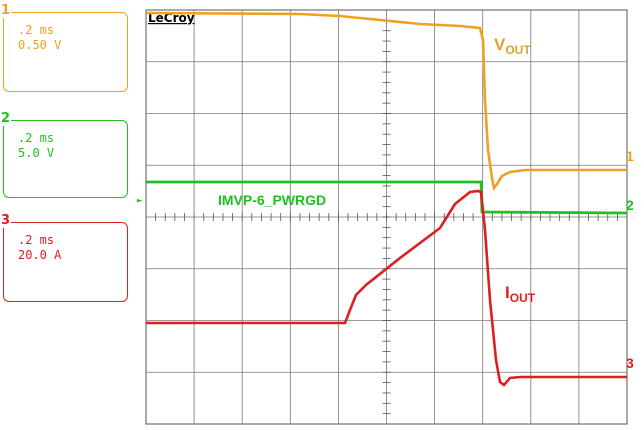 This screenshot has height=430, width=644. I want to click on iout-label-sub: OUT, so click(523, 298).